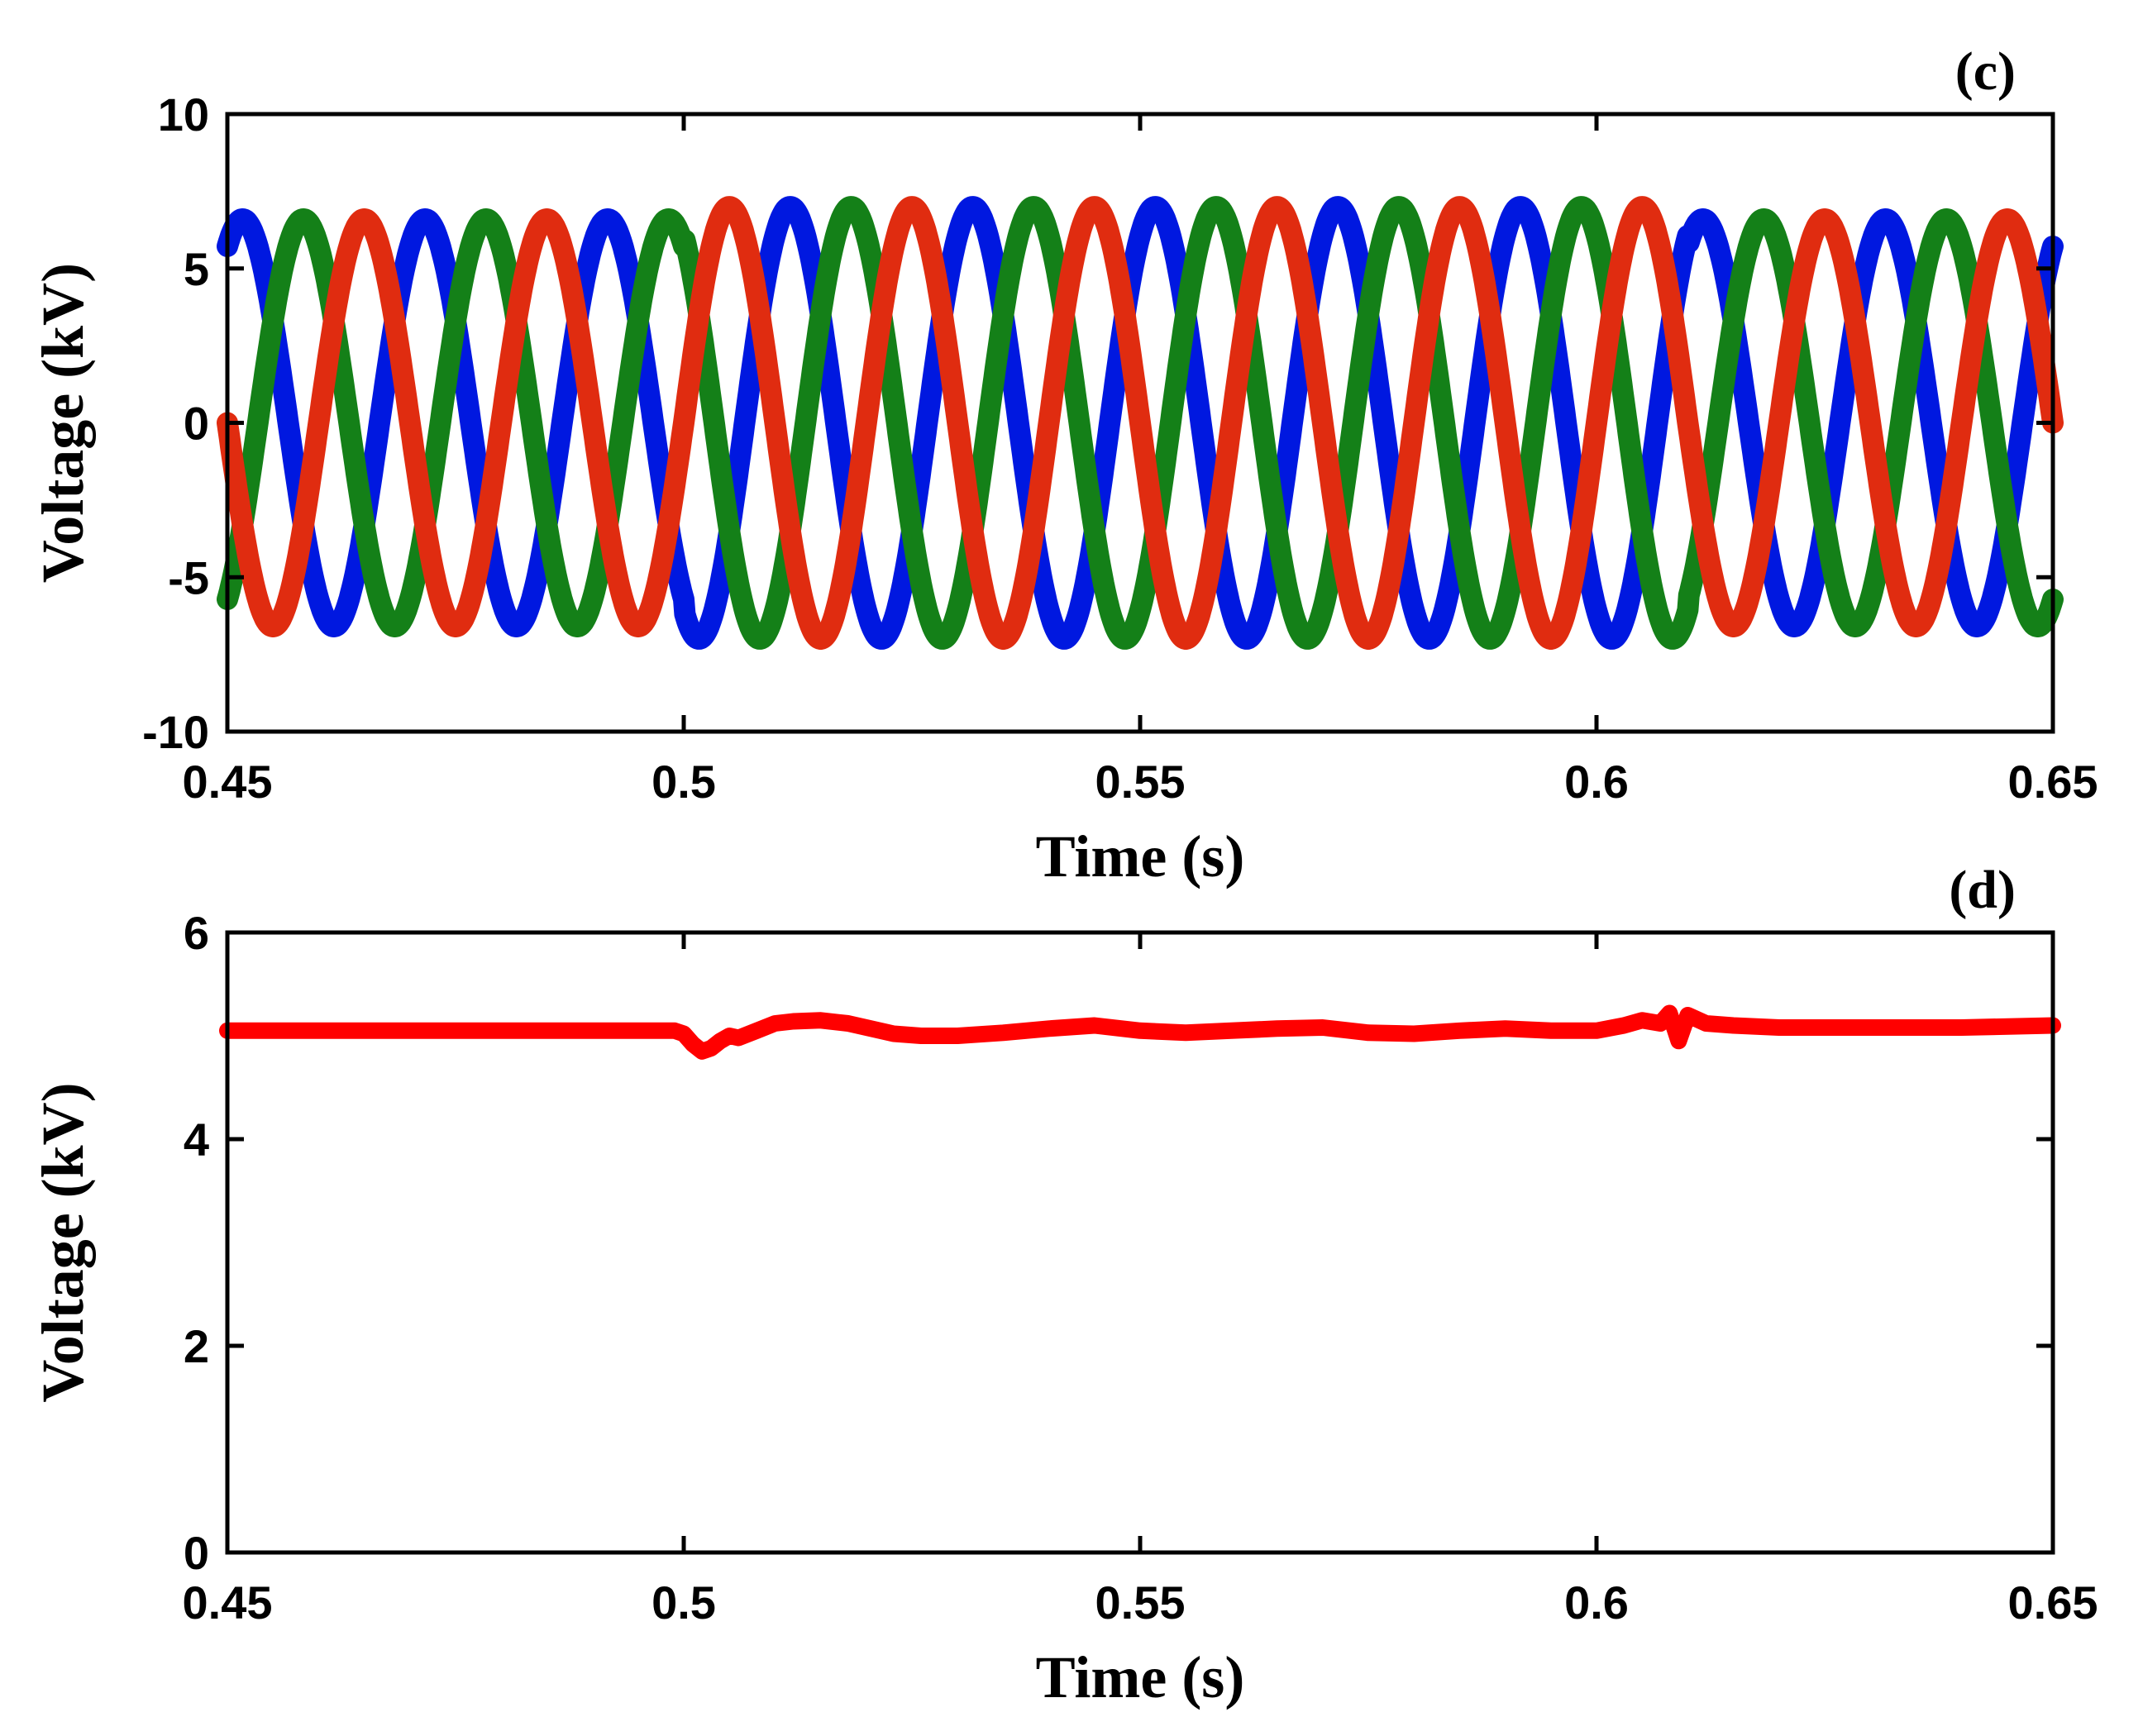 Image resolution: width=2143 pixels, height=1736 pixels. Describe the element at coordinates (1985, 71) in the screenshot. I see `panel-c-label: (c)` at that location.